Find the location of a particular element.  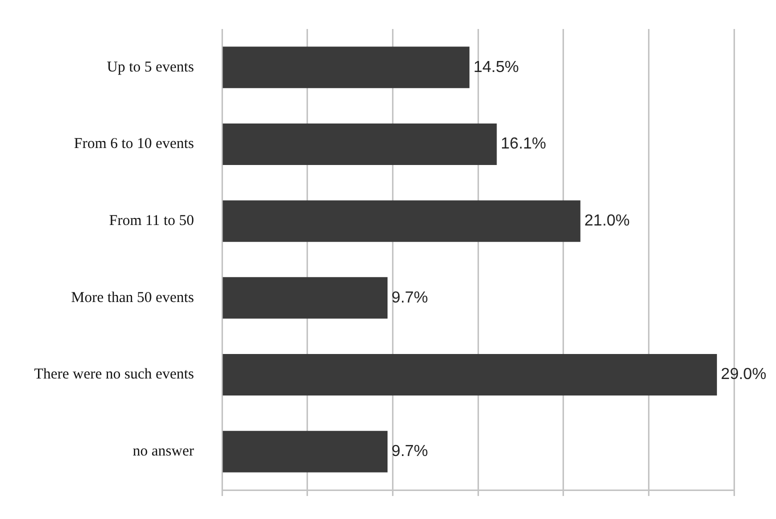

data-label: 14.5% is located at coordinates (496, 67).